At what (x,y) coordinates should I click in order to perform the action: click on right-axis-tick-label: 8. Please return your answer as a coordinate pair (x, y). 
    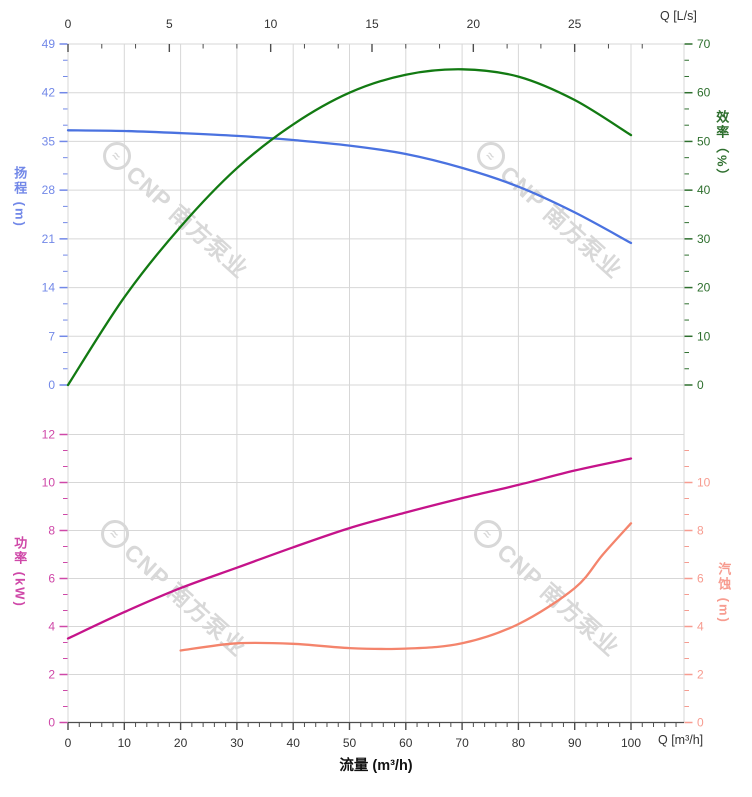
    Looking at the image, I should click on (700, 531).